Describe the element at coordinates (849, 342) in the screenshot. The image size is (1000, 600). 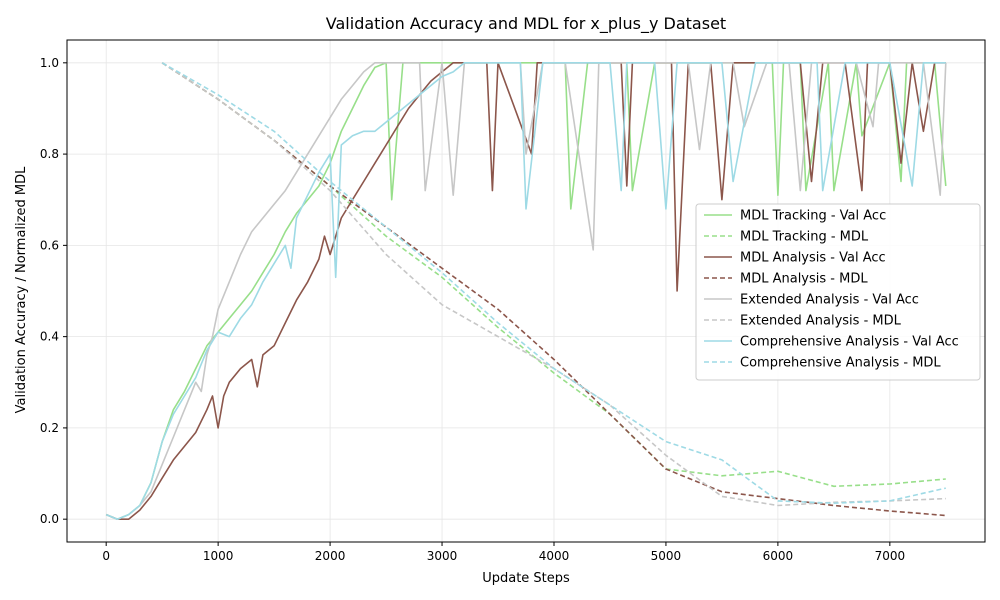
I see `legend-label: Comprehensive Analysis - Val Acc` at that location.